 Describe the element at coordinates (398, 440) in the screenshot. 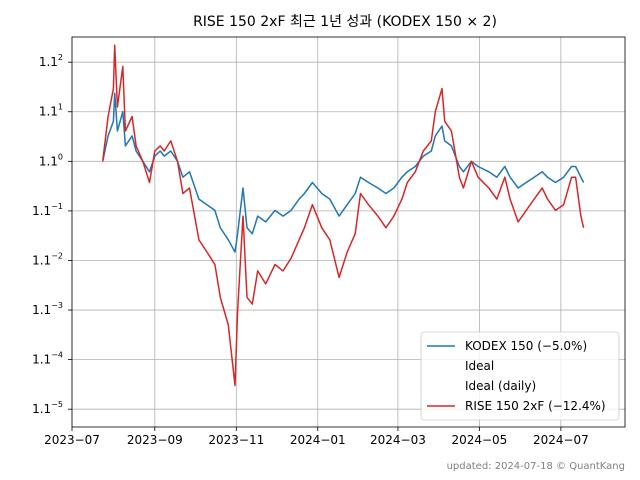

I see `x-tick-label: 2024−03` at that location.